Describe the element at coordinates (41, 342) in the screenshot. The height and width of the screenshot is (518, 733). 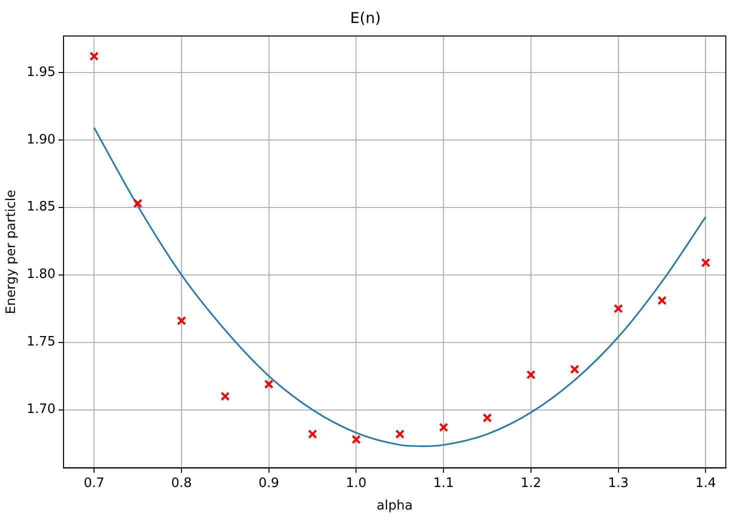
I see `y-tick-label: 1.75` at that location.